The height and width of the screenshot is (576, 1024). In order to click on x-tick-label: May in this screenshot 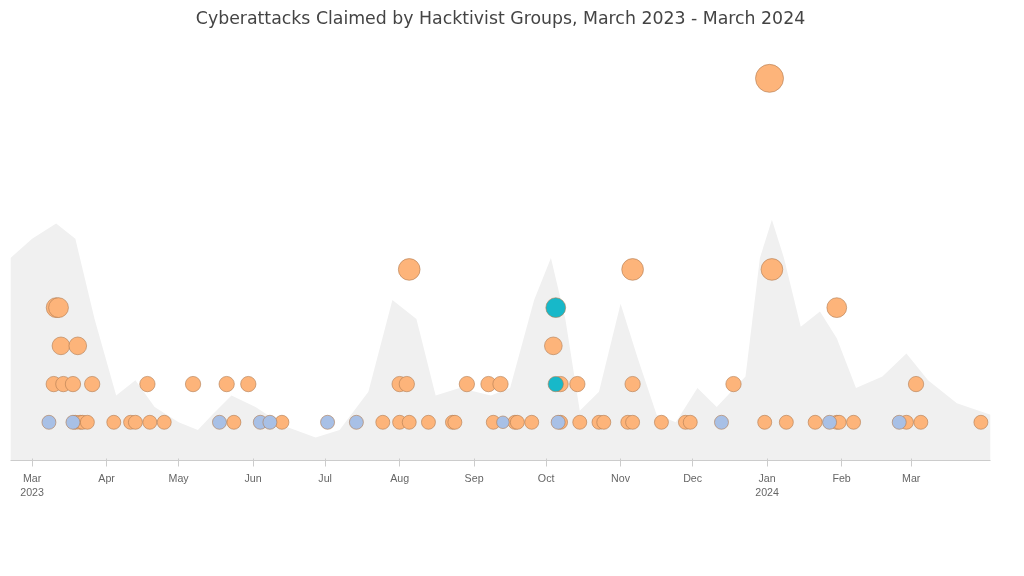, I will do `click(179, 477)`.